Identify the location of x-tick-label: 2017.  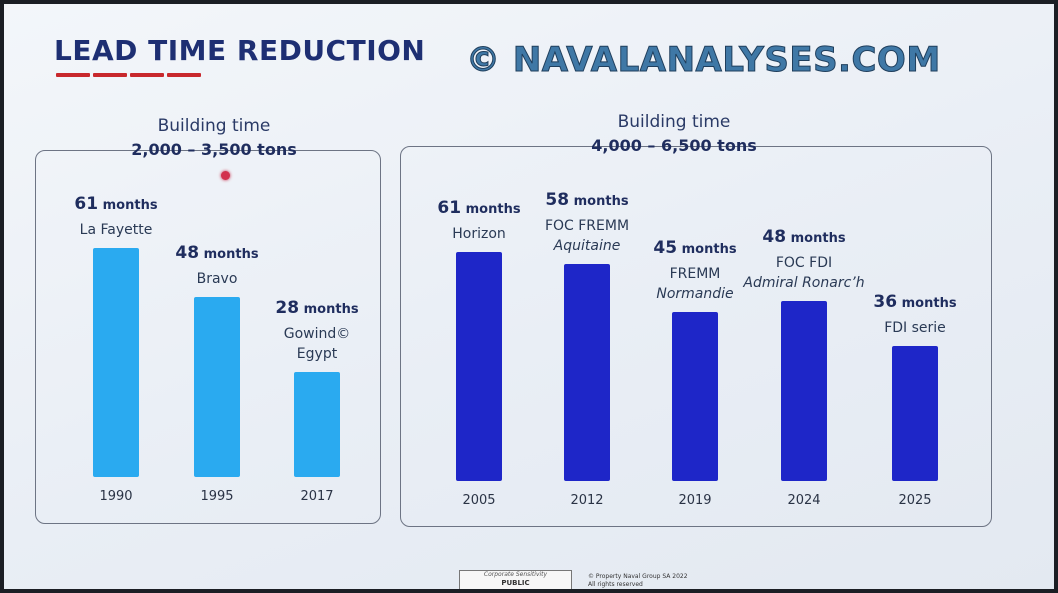
(317, 496).